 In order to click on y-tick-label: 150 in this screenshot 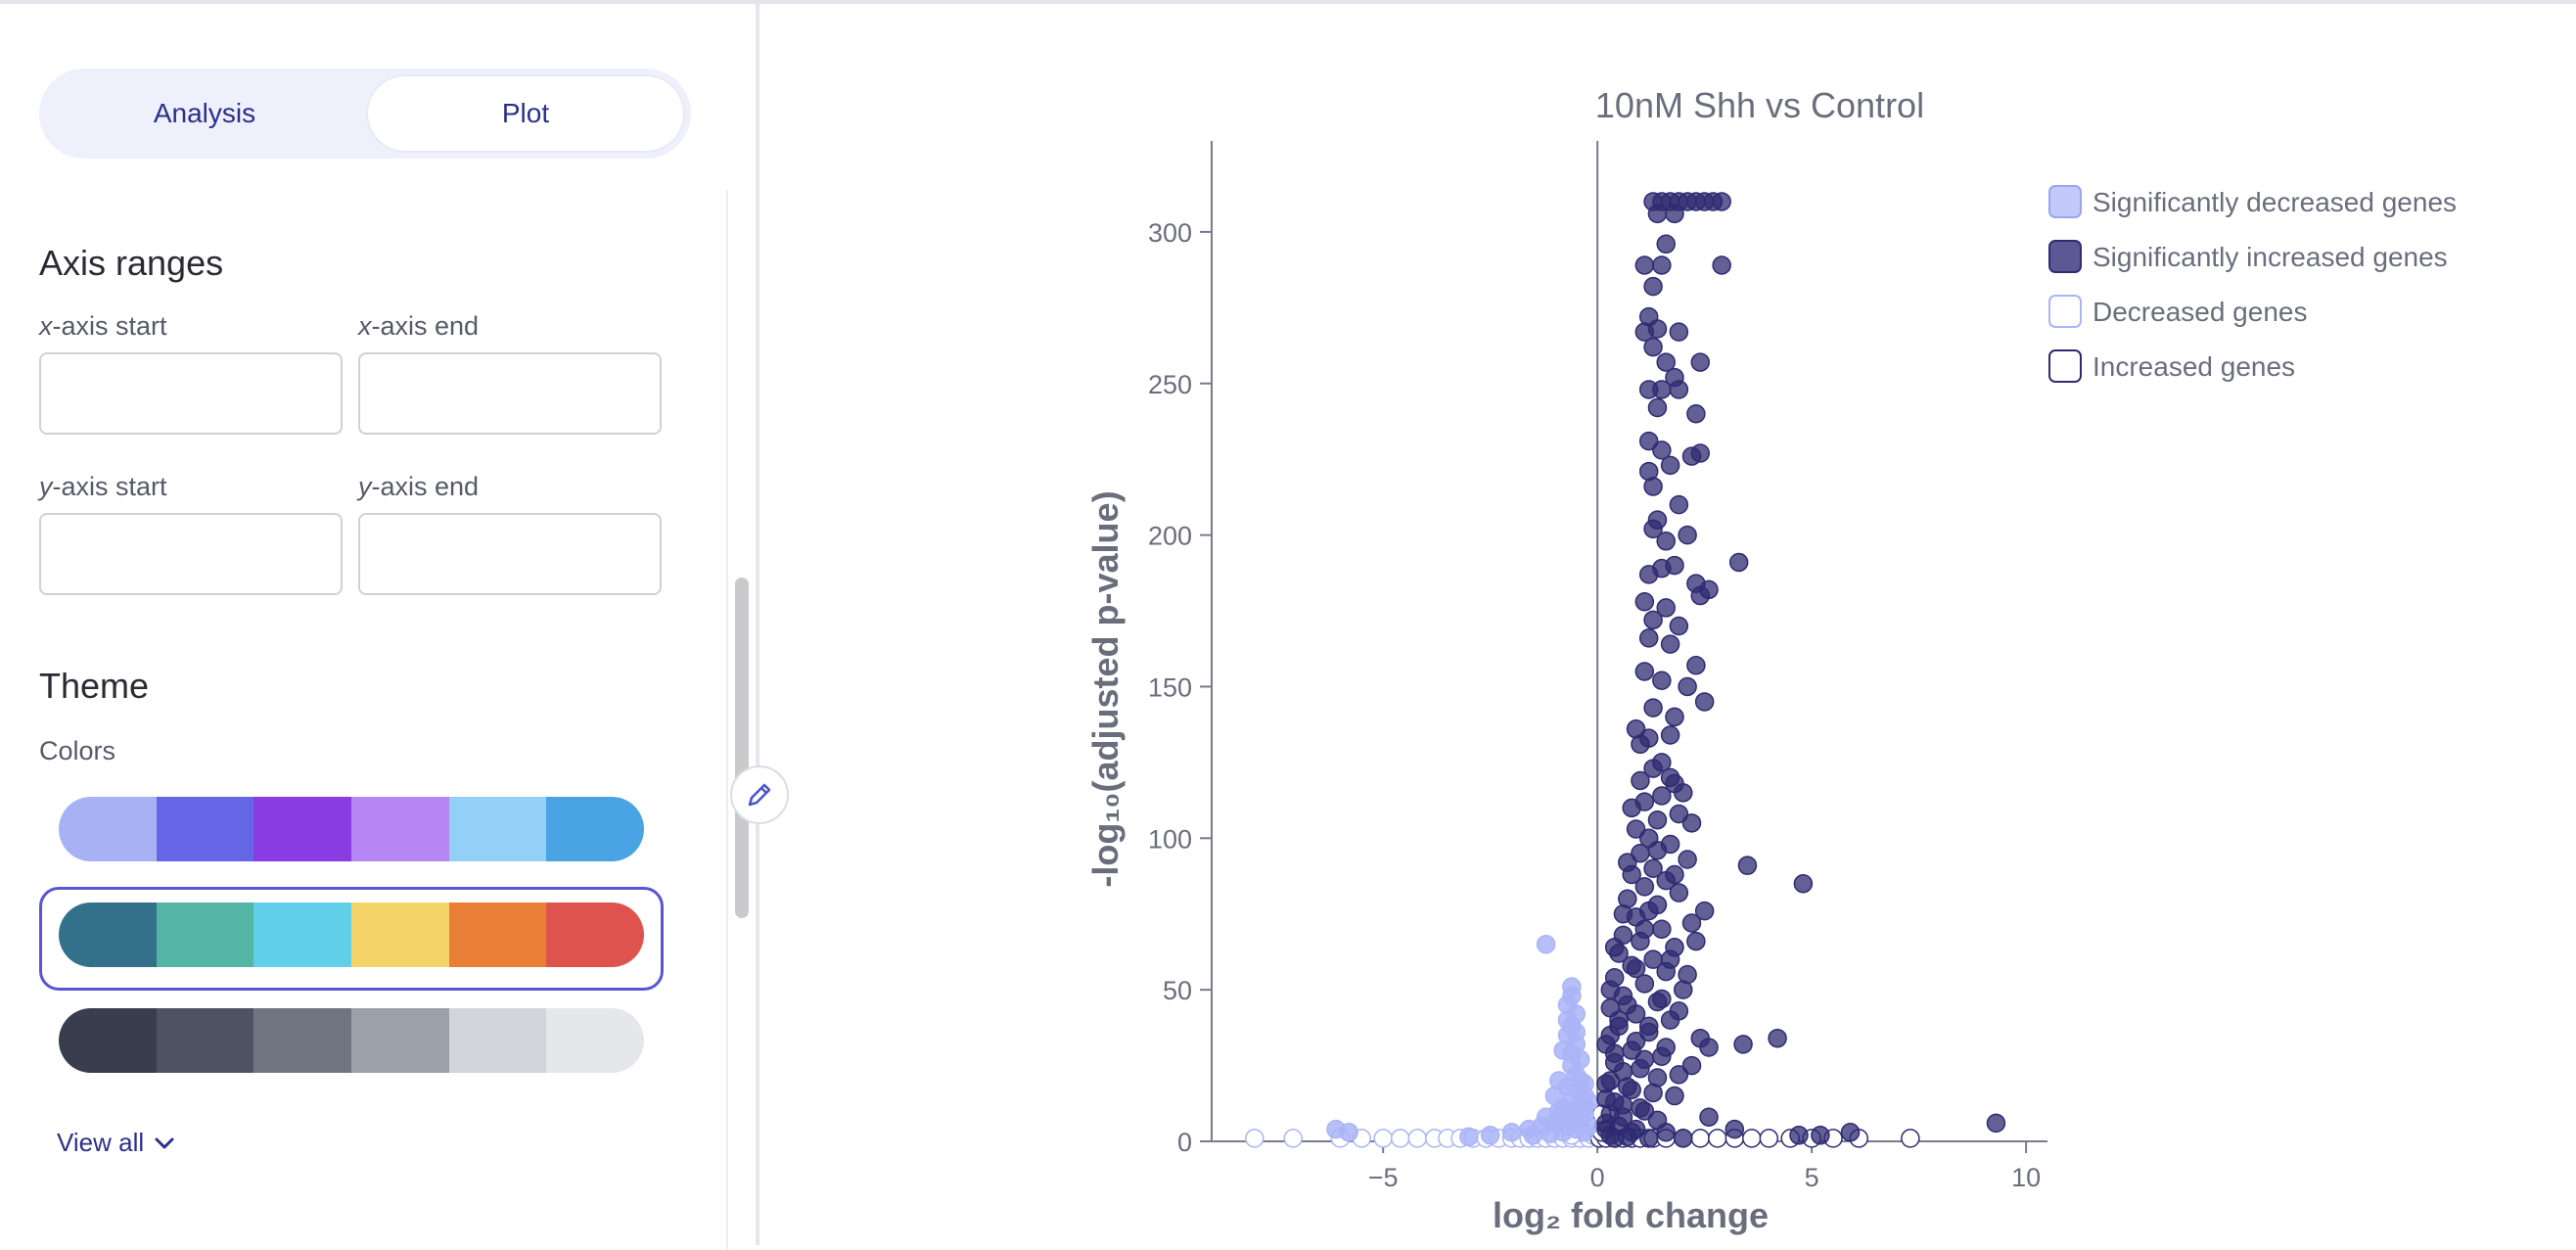, I will do `click(1170, 687)`.